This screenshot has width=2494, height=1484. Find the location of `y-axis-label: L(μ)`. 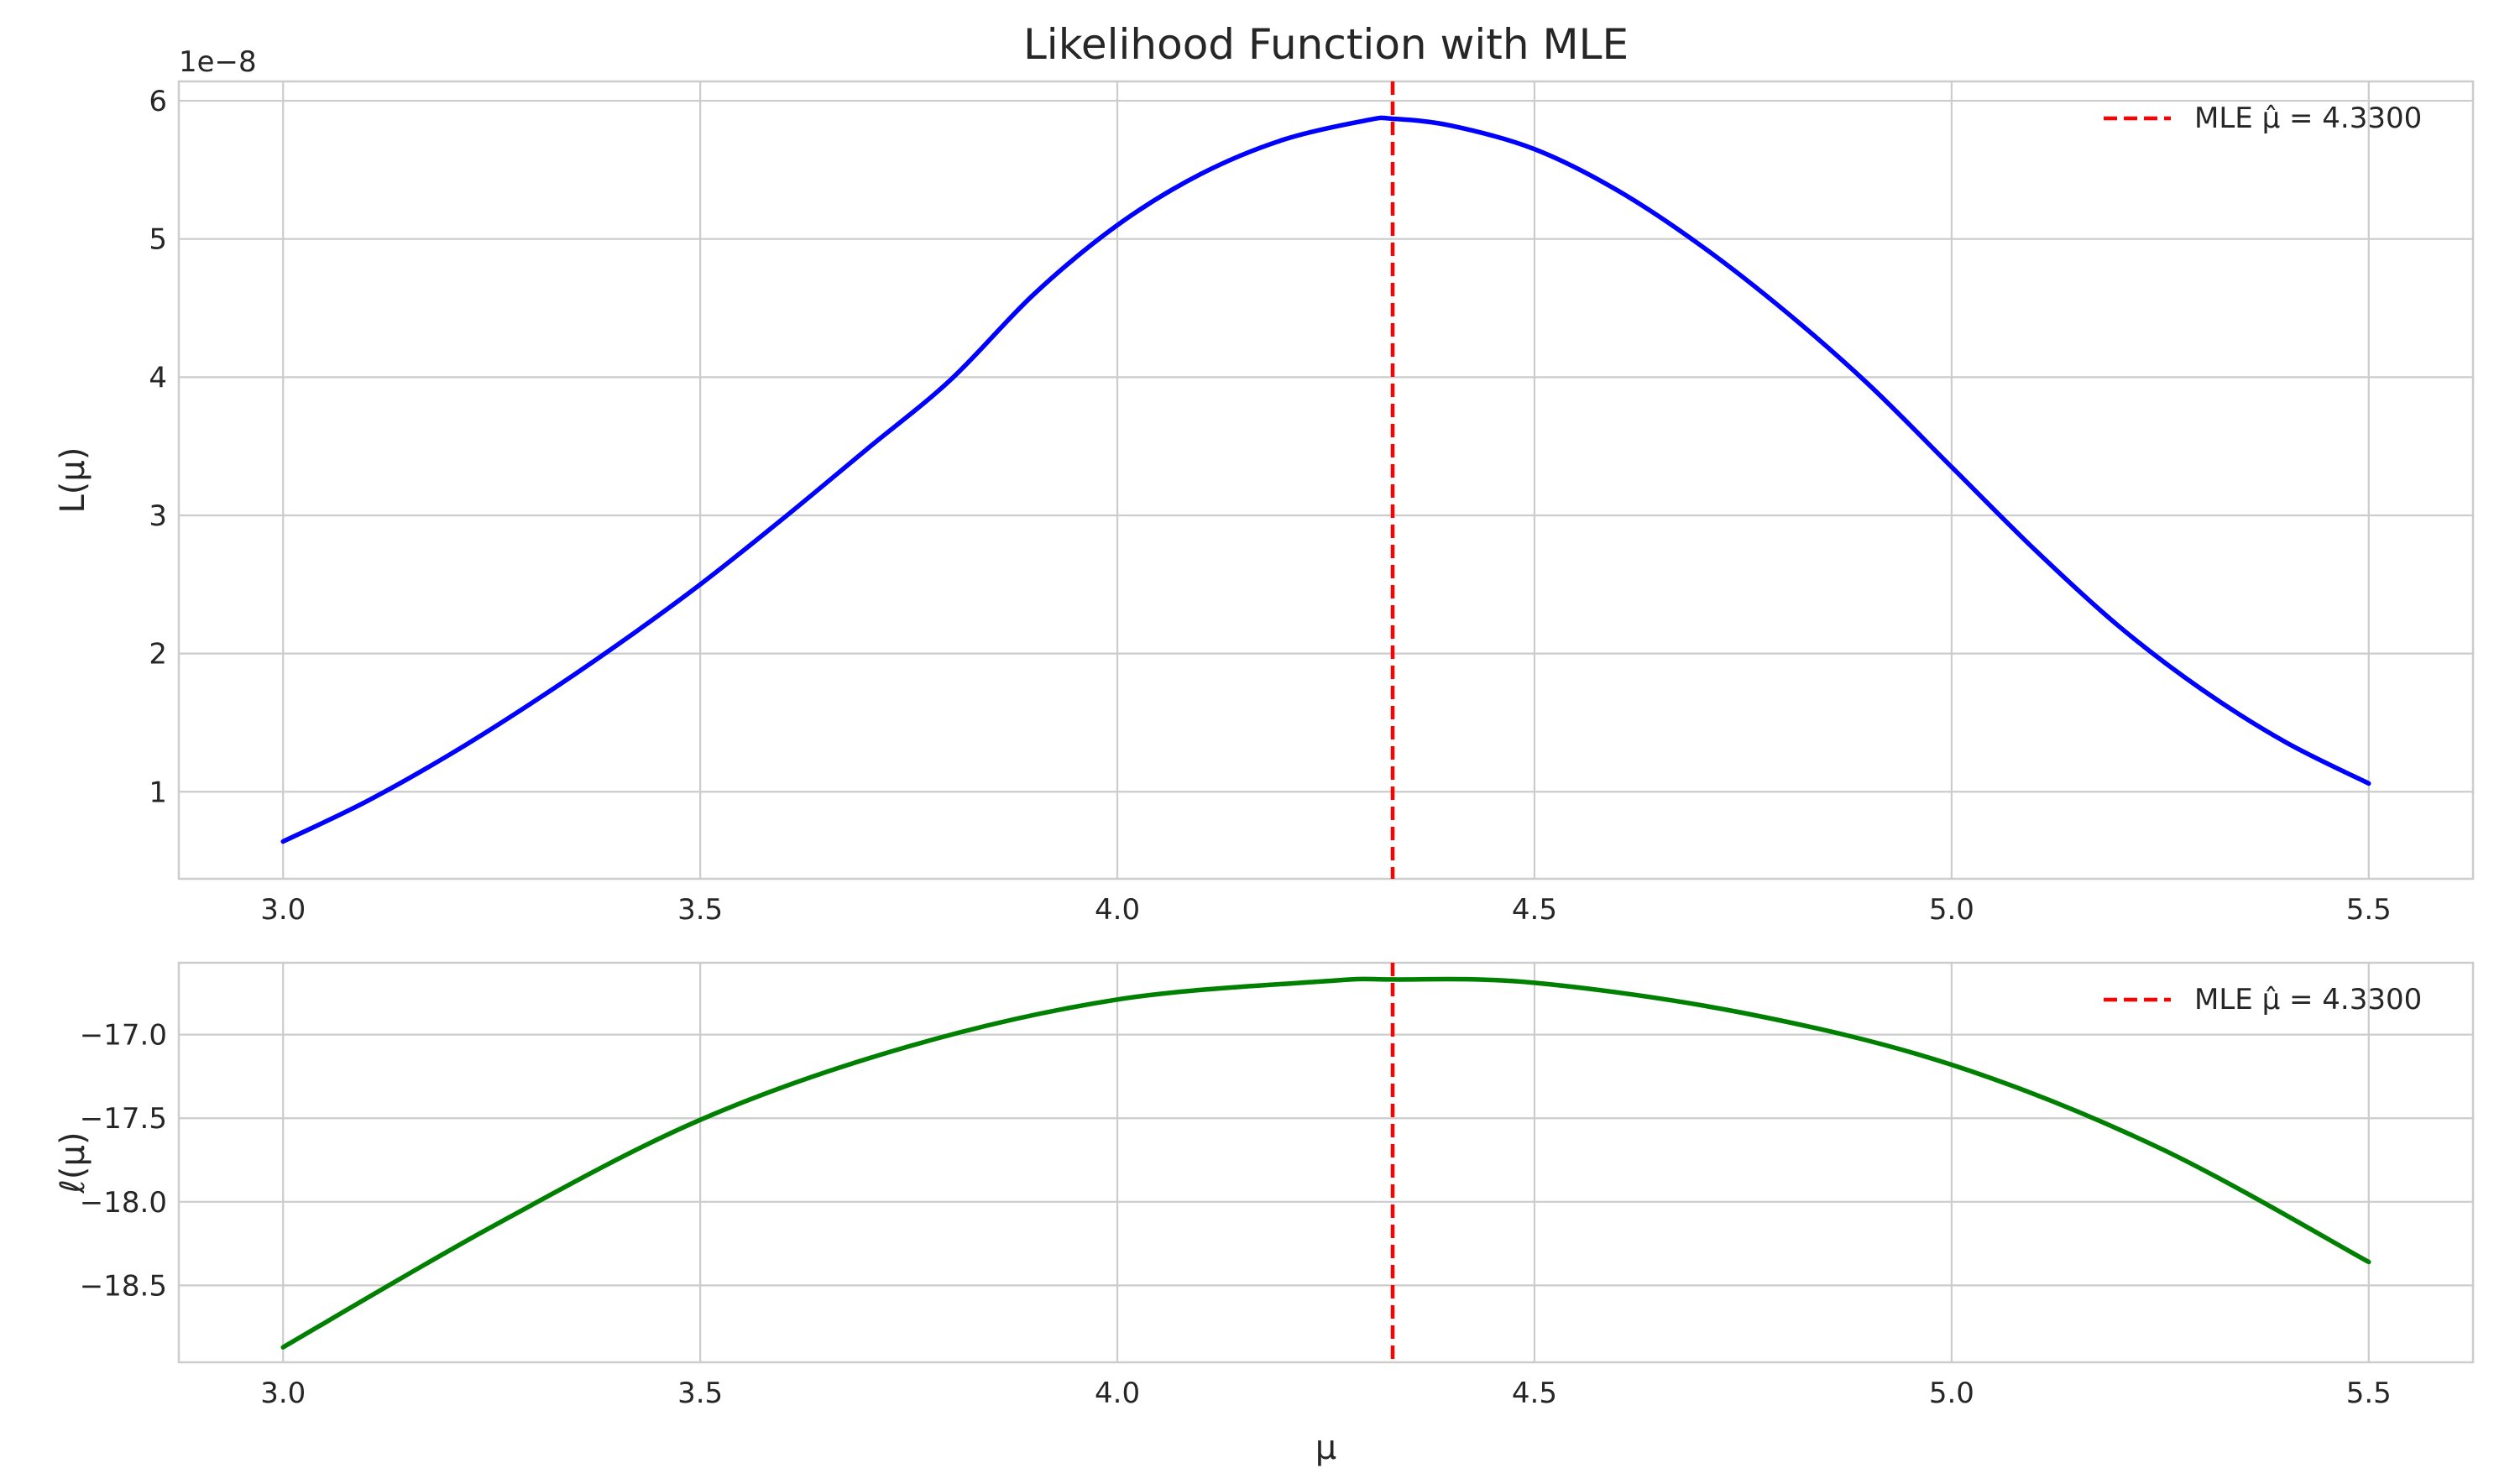

y-axis-label: L(μ) is located at coordinates (73, 480).